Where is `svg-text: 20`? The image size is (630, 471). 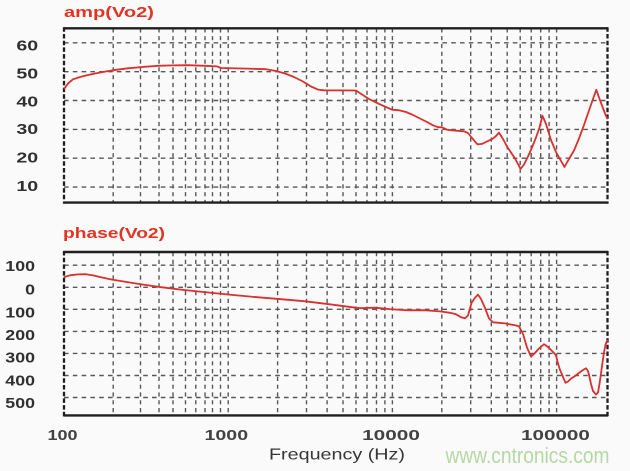 svg-text: 20 is located at coordinates (27, 157).